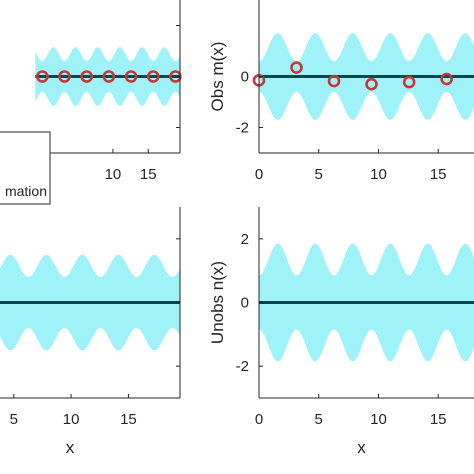 Image resolution: width=474 pixels, height=474 pixels. What do you see at coordinates (245, 239) in the screenshot?
I see `y-tick-label: 2` at bounding box center [245, 239].